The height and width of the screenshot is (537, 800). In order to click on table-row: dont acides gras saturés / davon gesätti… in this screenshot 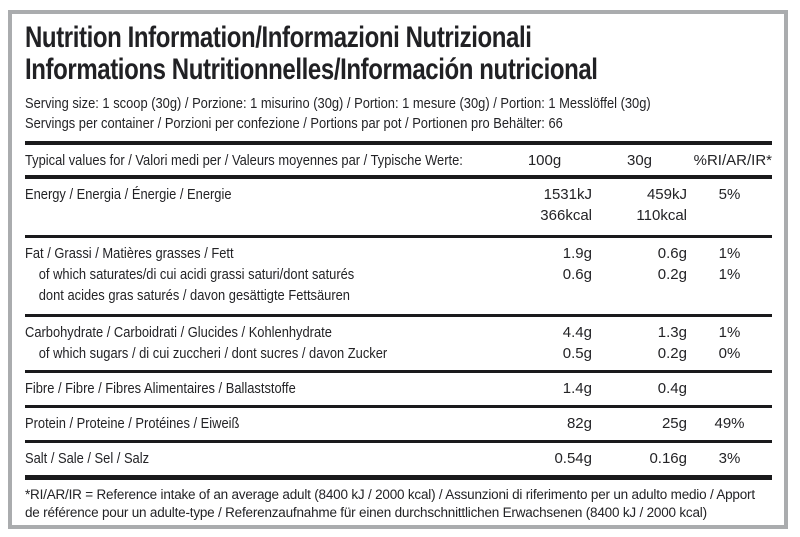, I will do `click(398, 295)`.